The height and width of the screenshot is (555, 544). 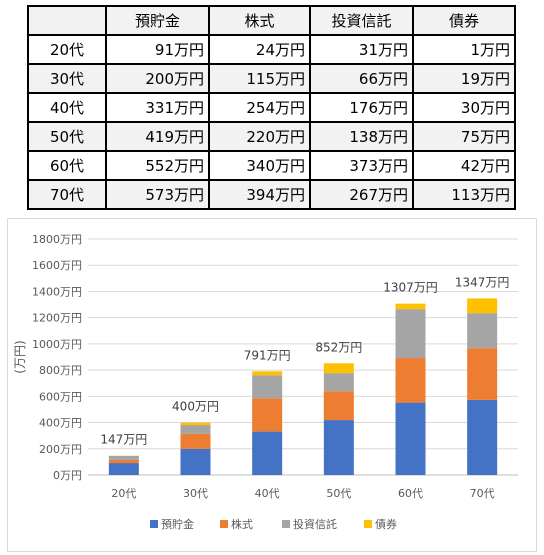 I want to click on y-tick-label: 200万円, so click(x=60, y=449).